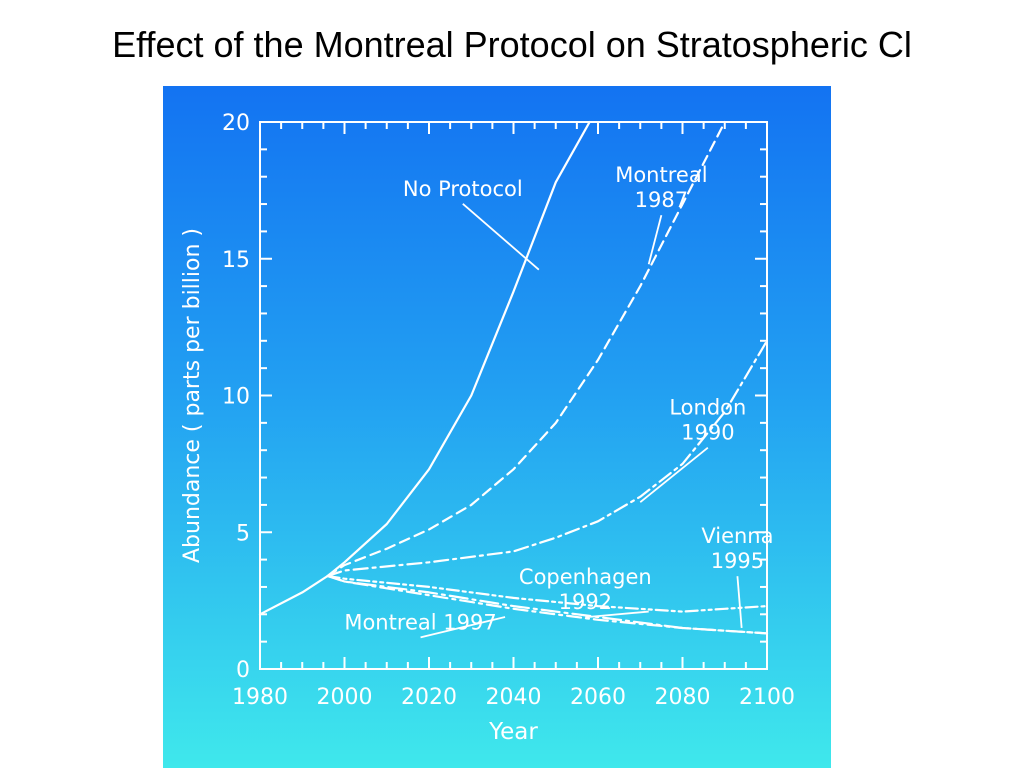 This screenshot has height=768, width=1024. What do you see at coordinates (243, 670) in the screenshot?
I see `y-tick-label: 0` at bounding box center [243, 670].